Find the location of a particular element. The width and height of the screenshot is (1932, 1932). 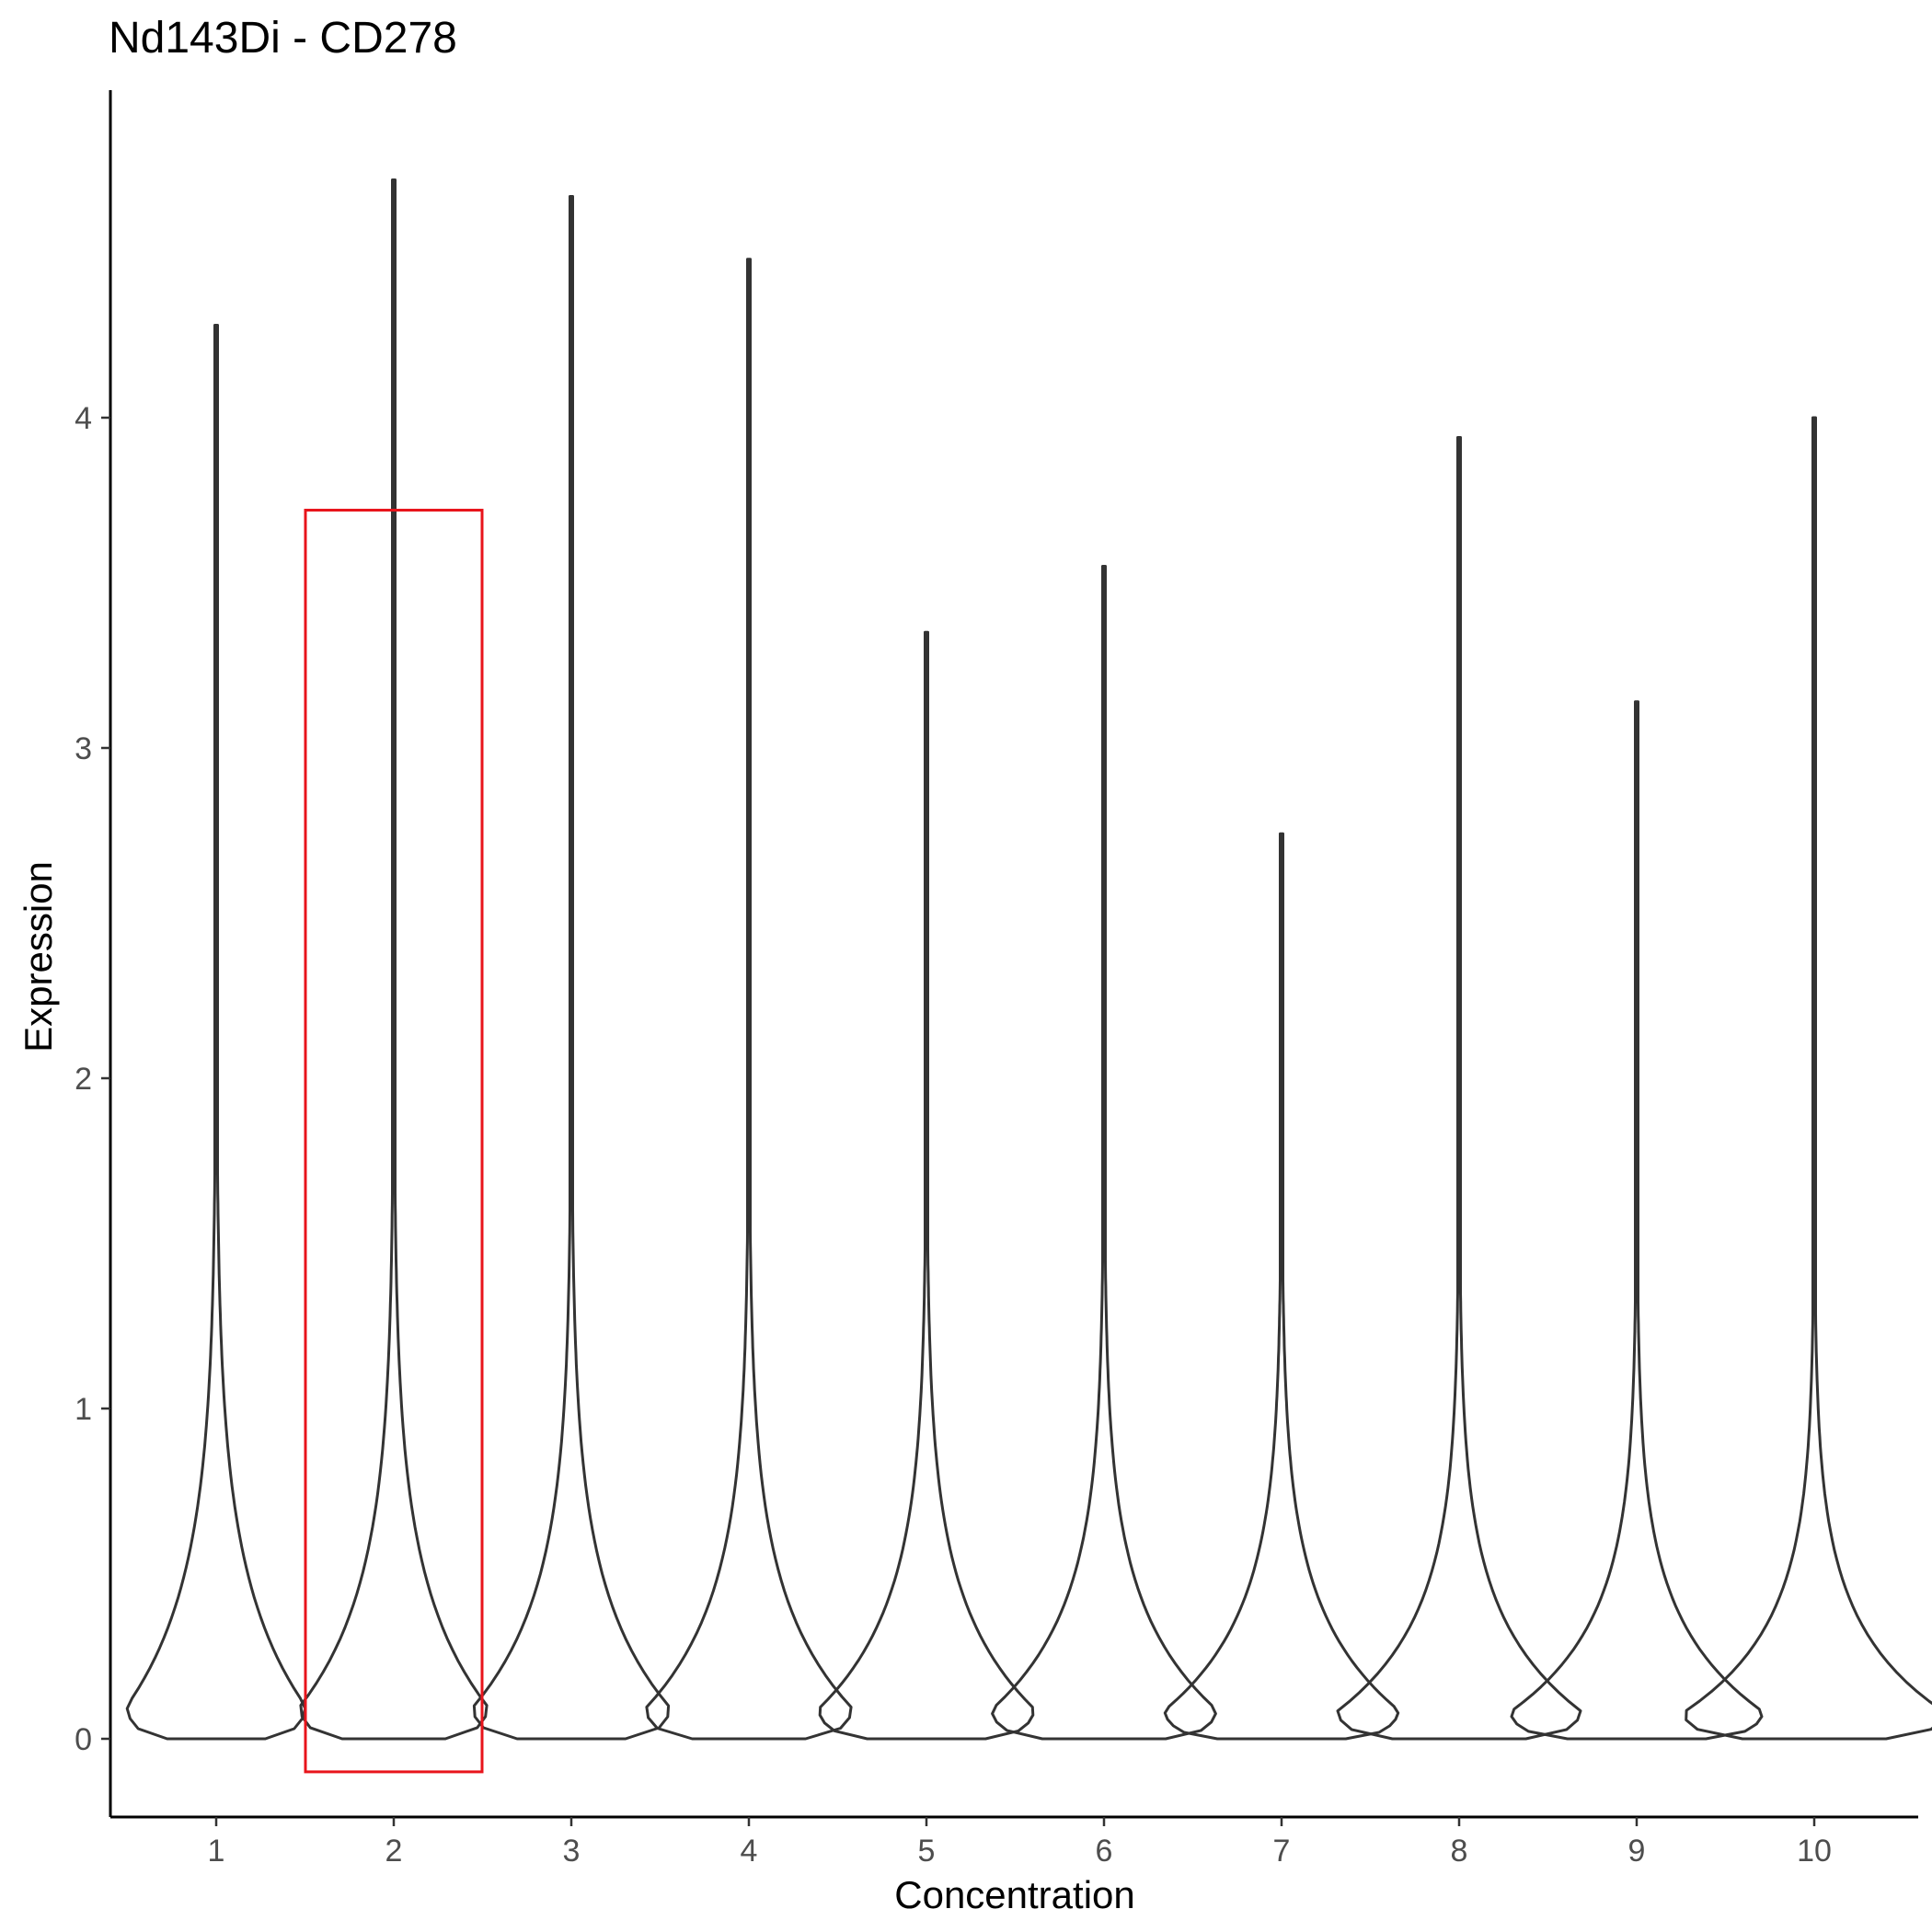

x-tick-label-5: 5 is located at coordinates (927, 1851).